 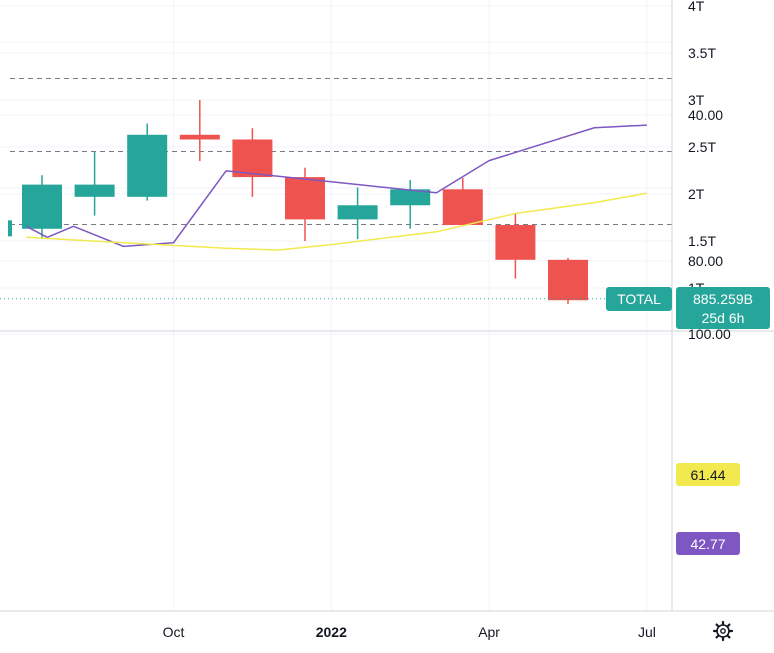 I want to click on current-price-marker: TOTAL 885.259B 25d 6h, so click(x=385, y=308).